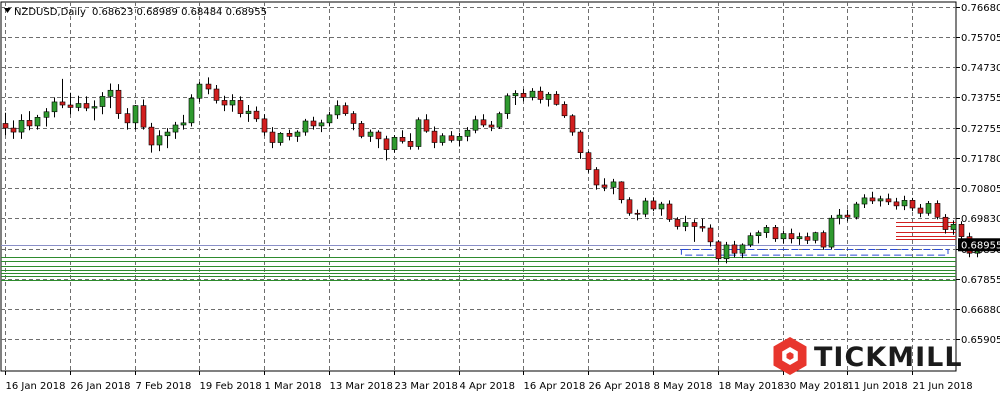 The width and height of the screenshot is (1000, 400). I want to click on ohlc-values: 0.68623 0.68989 0.68484 0.68955, so click(179, 12).